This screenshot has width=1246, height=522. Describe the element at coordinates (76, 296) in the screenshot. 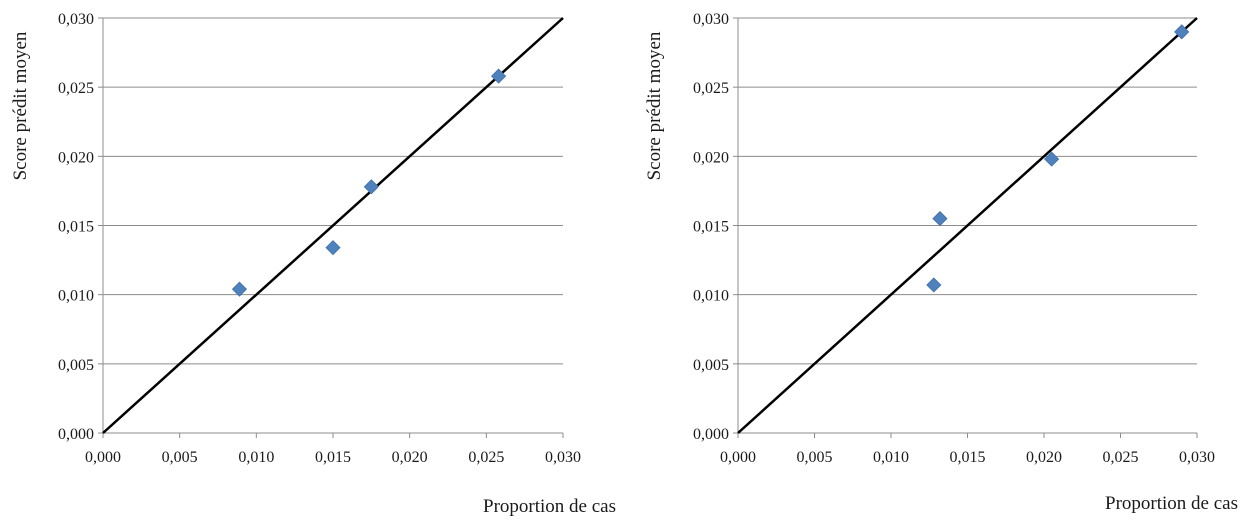

I see `chart-left-y-tick-label: 0,010` at that location.